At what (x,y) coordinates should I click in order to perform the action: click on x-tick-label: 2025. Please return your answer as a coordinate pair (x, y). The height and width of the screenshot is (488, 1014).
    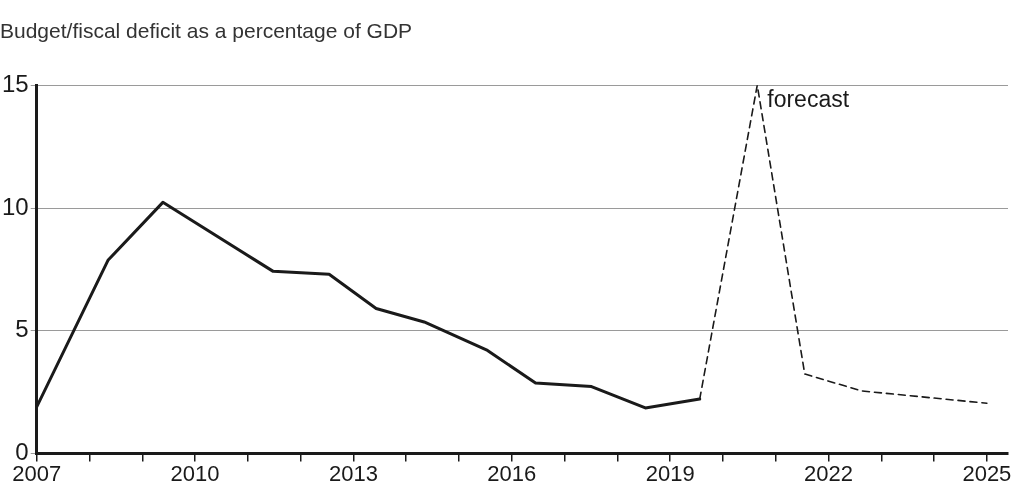
    Looking at the image, I should click on (987, 473).